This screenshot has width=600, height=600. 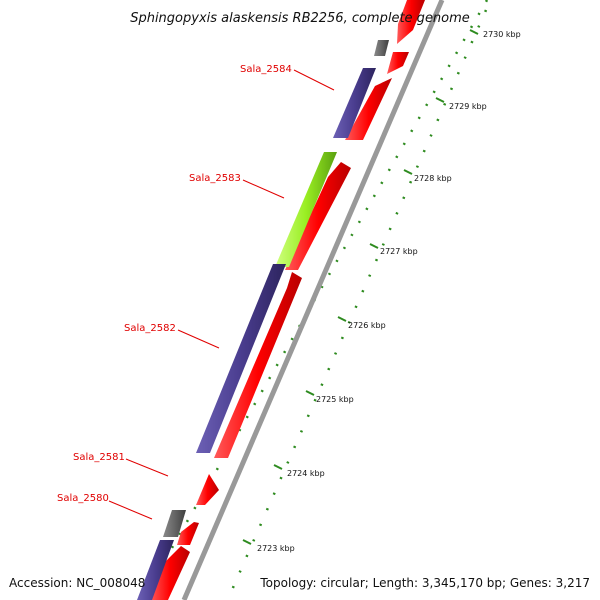 What do you see at coordinates (306, 473) in the screenshot?
I see `tick-label: 2724 kbp` at bounding box center [306, 473].